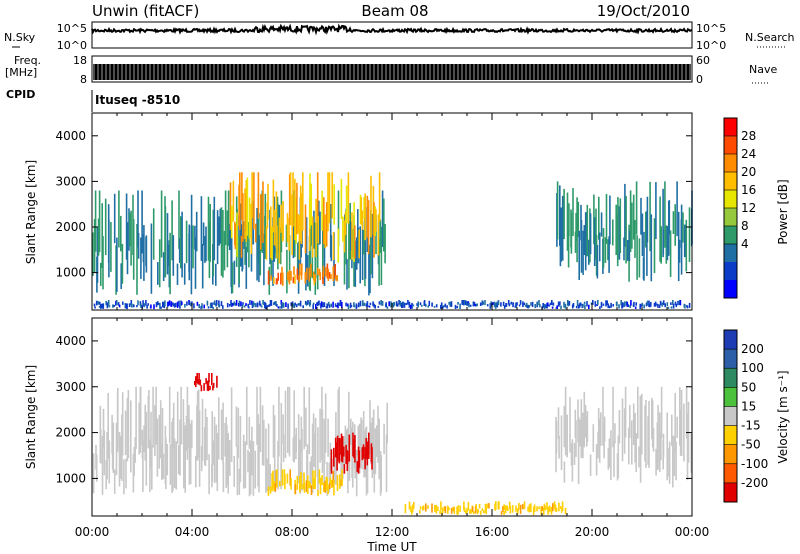 The width and height of the screenshot is (800, 554). What do you see at coordinates (392, 72) in the screenshot?
I see `frequency-bars` at bounding box center [392, 72].